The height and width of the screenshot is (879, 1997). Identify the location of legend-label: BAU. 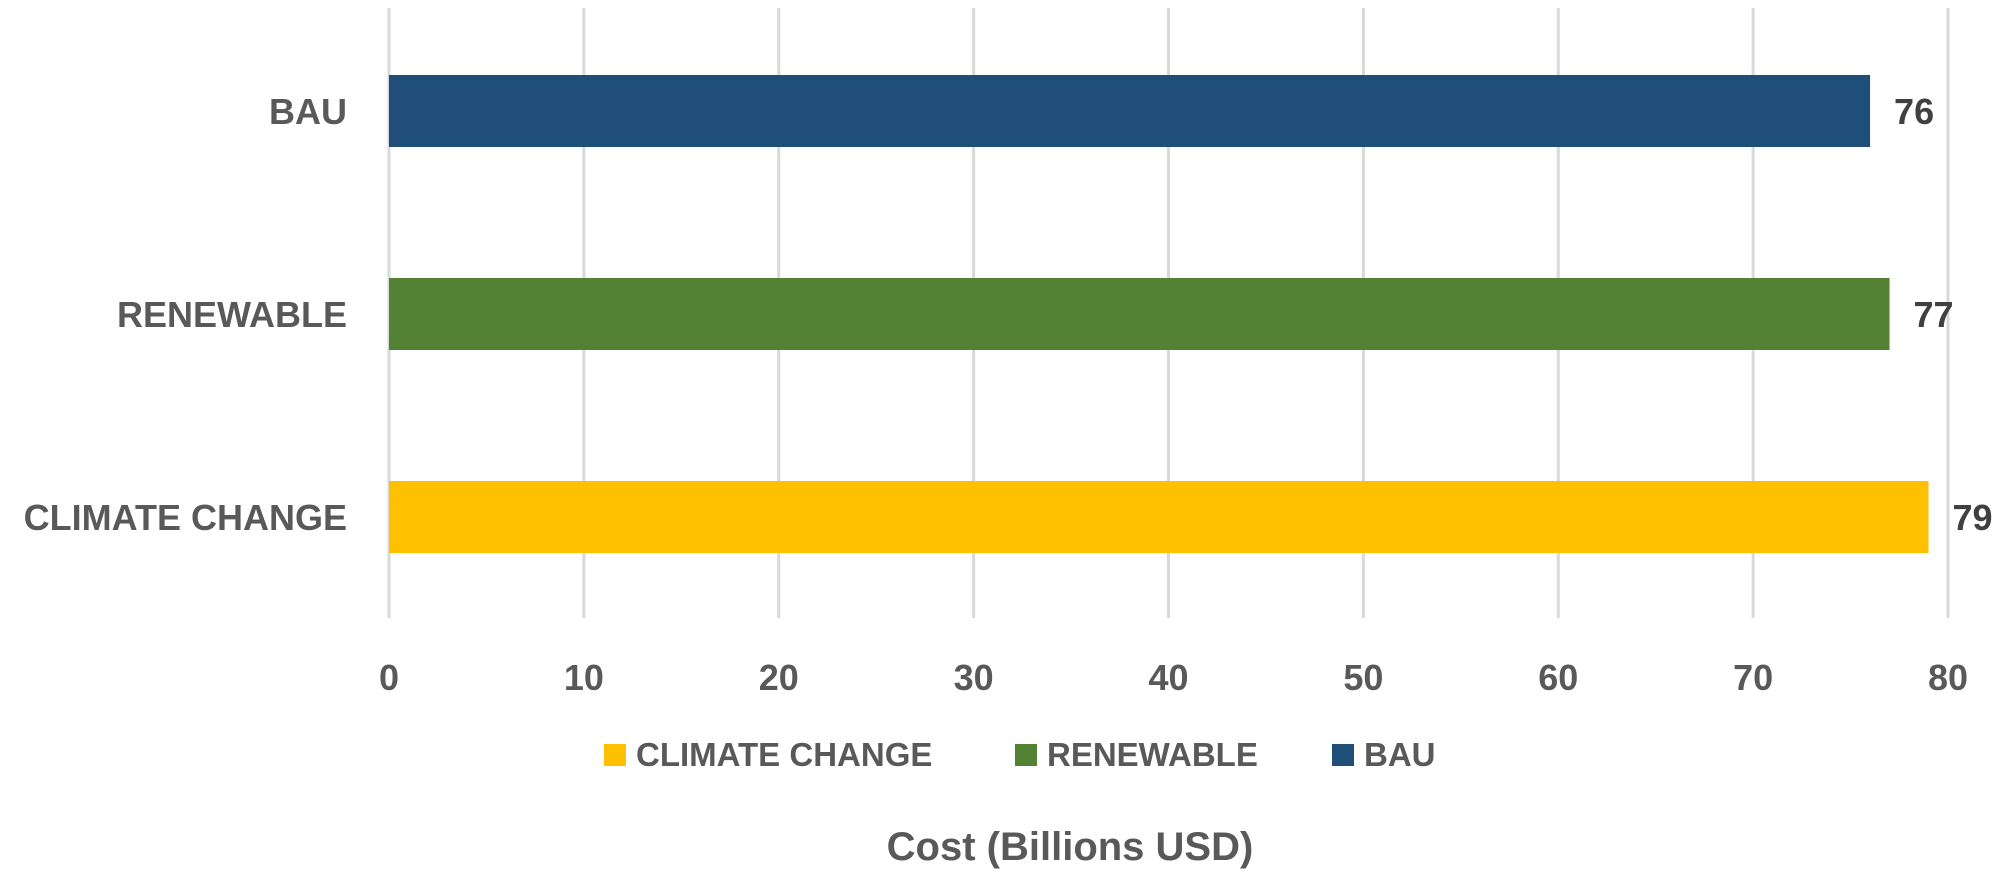
(1400, 754).